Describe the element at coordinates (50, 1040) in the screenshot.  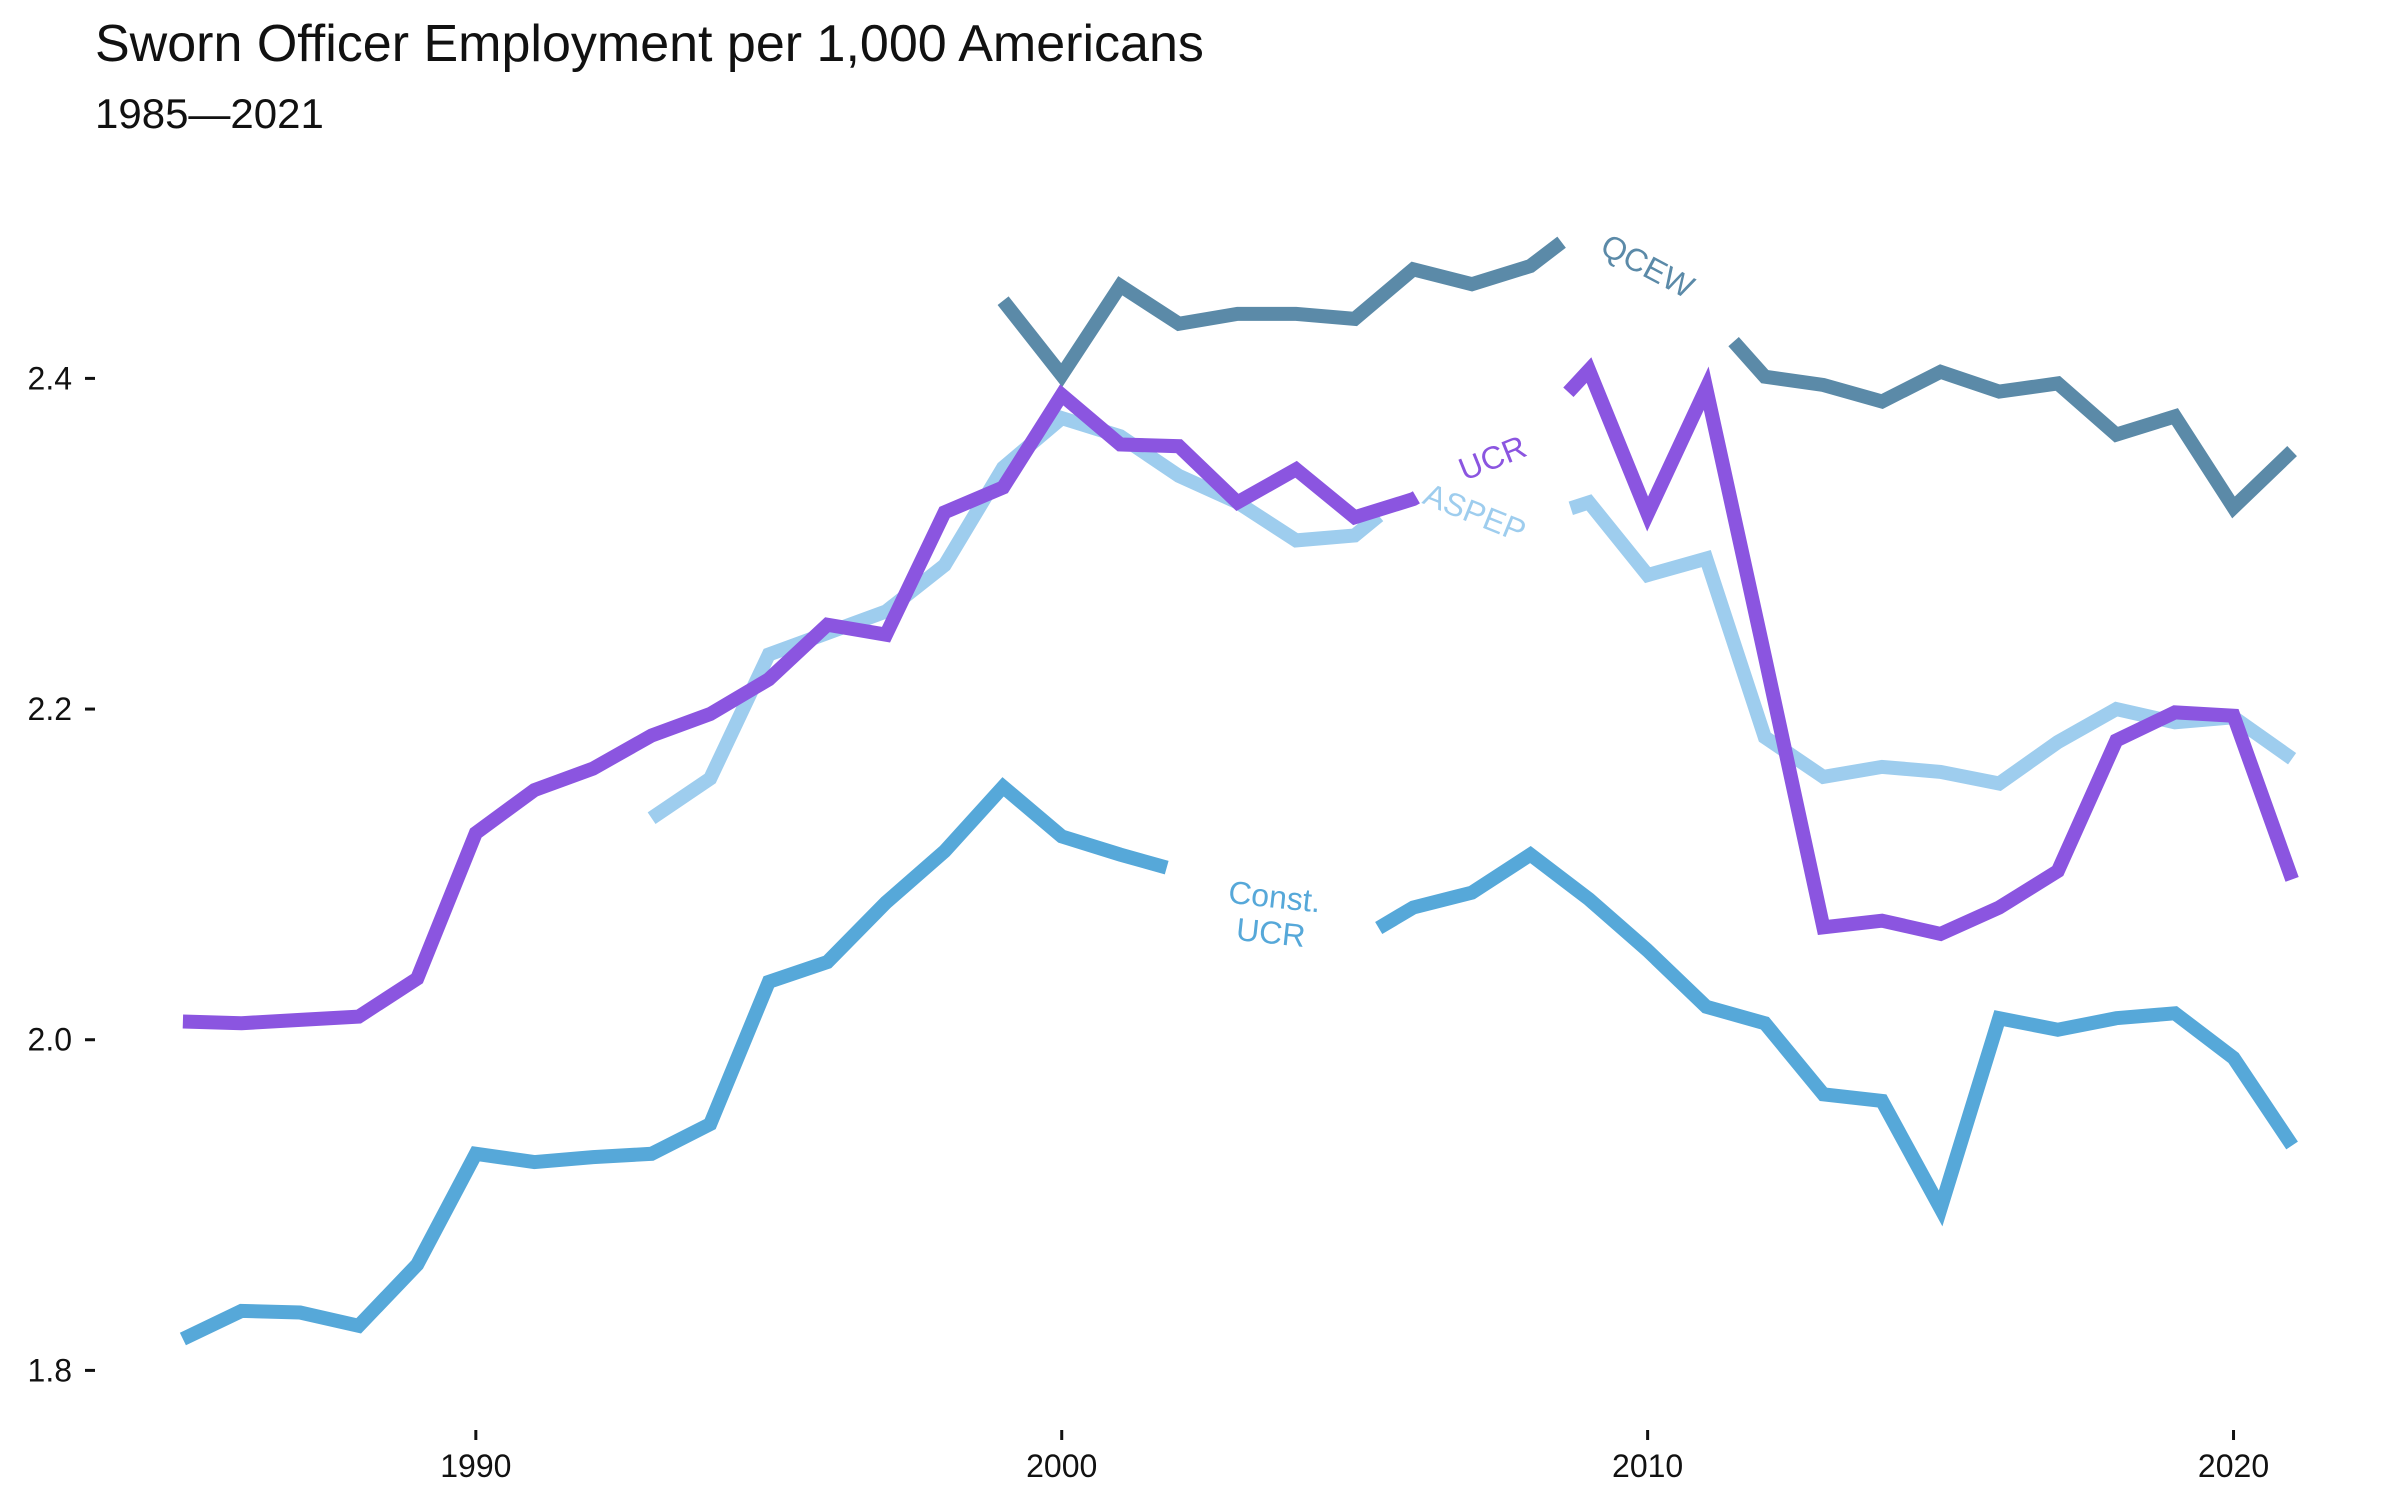
I see `y-tick-label: 2.0` at that location.